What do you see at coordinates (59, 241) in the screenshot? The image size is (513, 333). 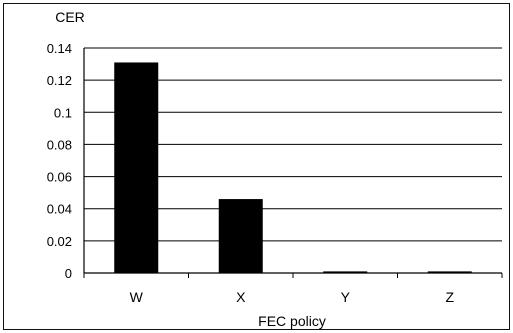 I see `y-tick-label: 0.02` at bounding box center [59, 241].